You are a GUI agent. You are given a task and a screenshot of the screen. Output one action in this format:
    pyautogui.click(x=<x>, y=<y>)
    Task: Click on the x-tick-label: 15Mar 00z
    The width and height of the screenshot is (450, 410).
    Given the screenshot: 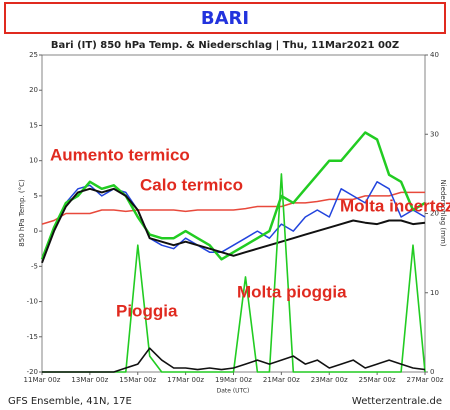 What is the action you would take?
    pyautogui.click(x=137, y=380)
    